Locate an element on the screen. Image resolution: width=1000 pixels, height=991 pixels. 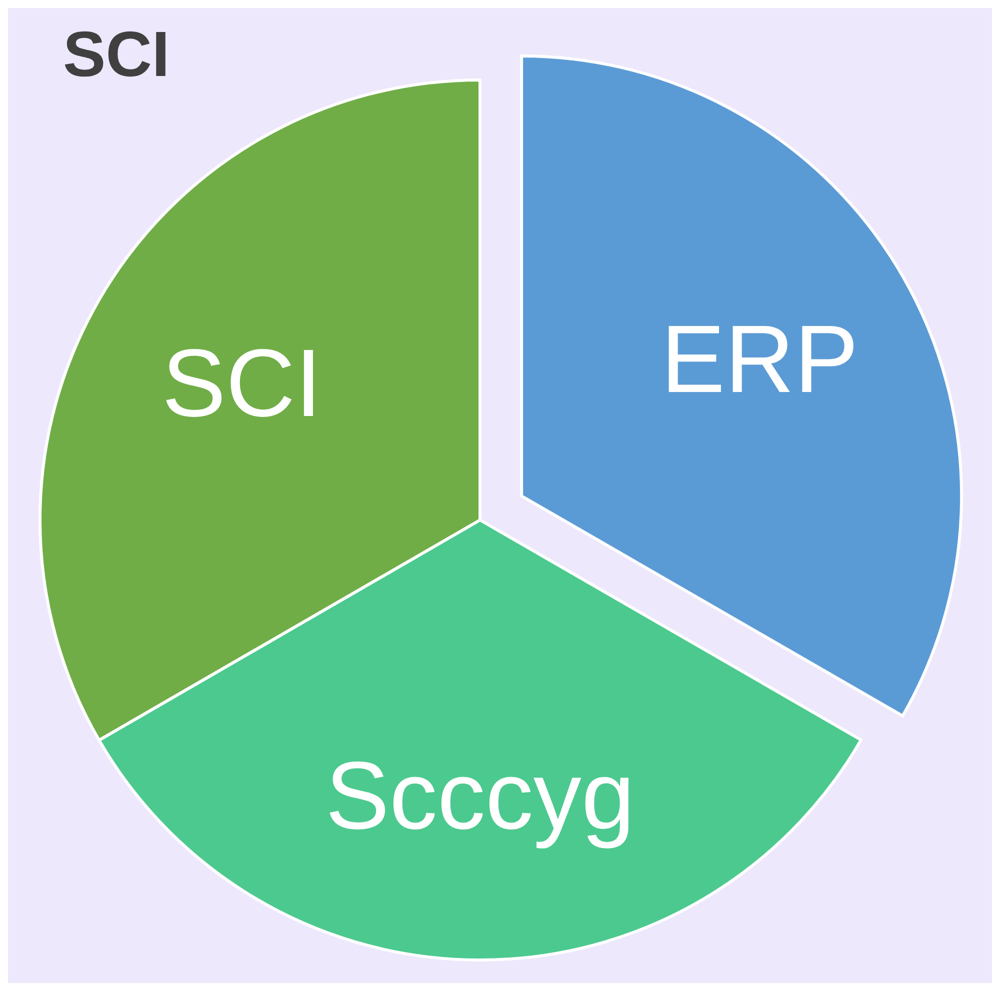
slice-label: SCI is located at coordinates (242, 384).